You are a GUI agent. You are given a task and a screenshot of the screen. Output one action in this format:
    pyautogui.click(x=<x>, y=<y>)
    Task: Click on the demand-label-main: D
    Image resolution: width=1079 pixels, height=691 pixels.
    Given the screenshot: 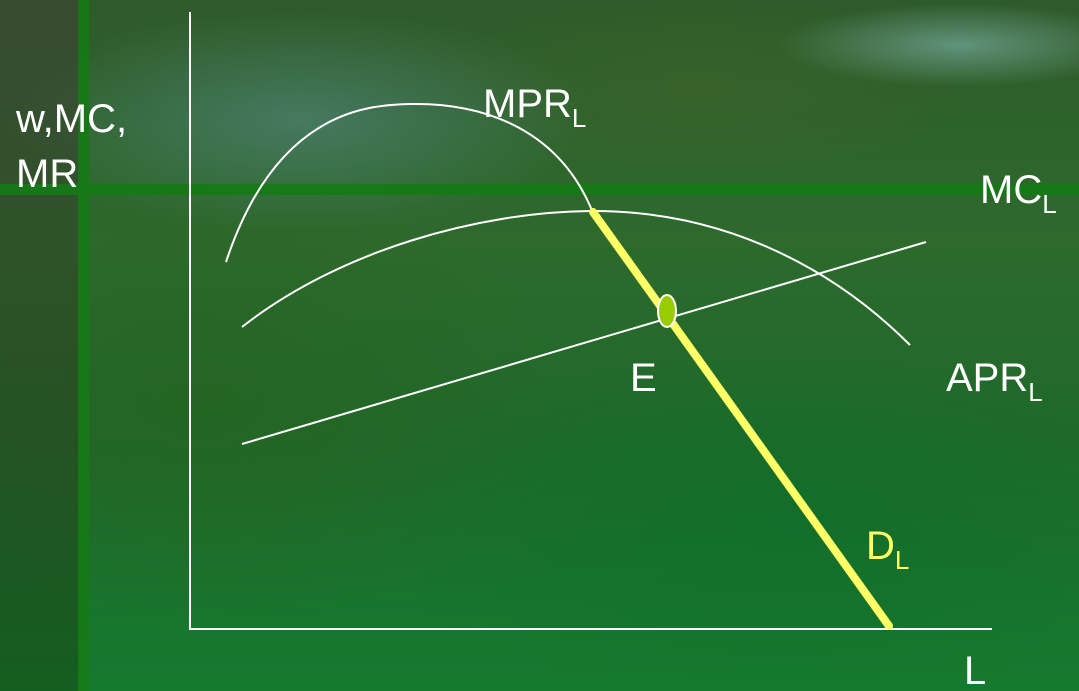 What is the action you would take?
    pyautogui.click(x=880, y=546)
    